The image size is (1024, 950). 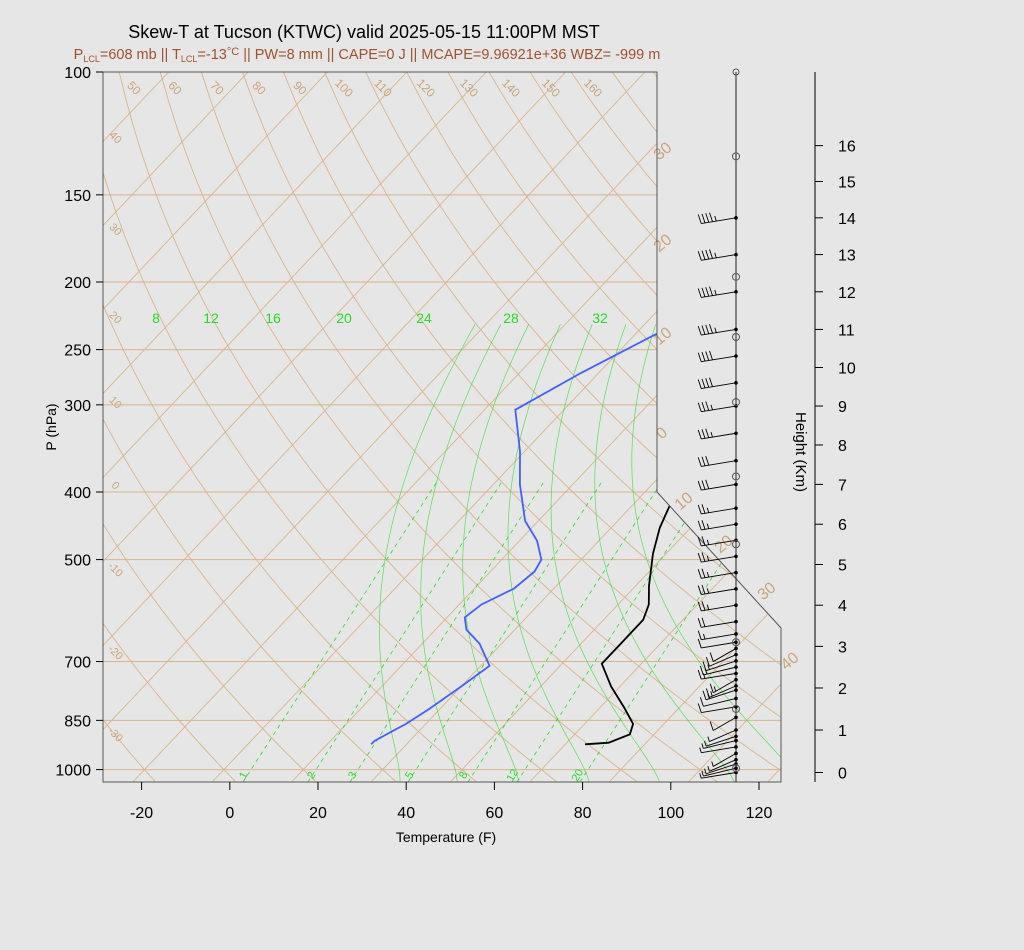 What do you see at coordinates (663, 243) in the screenshot?
I see `dry-adiabat-label: 20` at bounding box center [663, 243].